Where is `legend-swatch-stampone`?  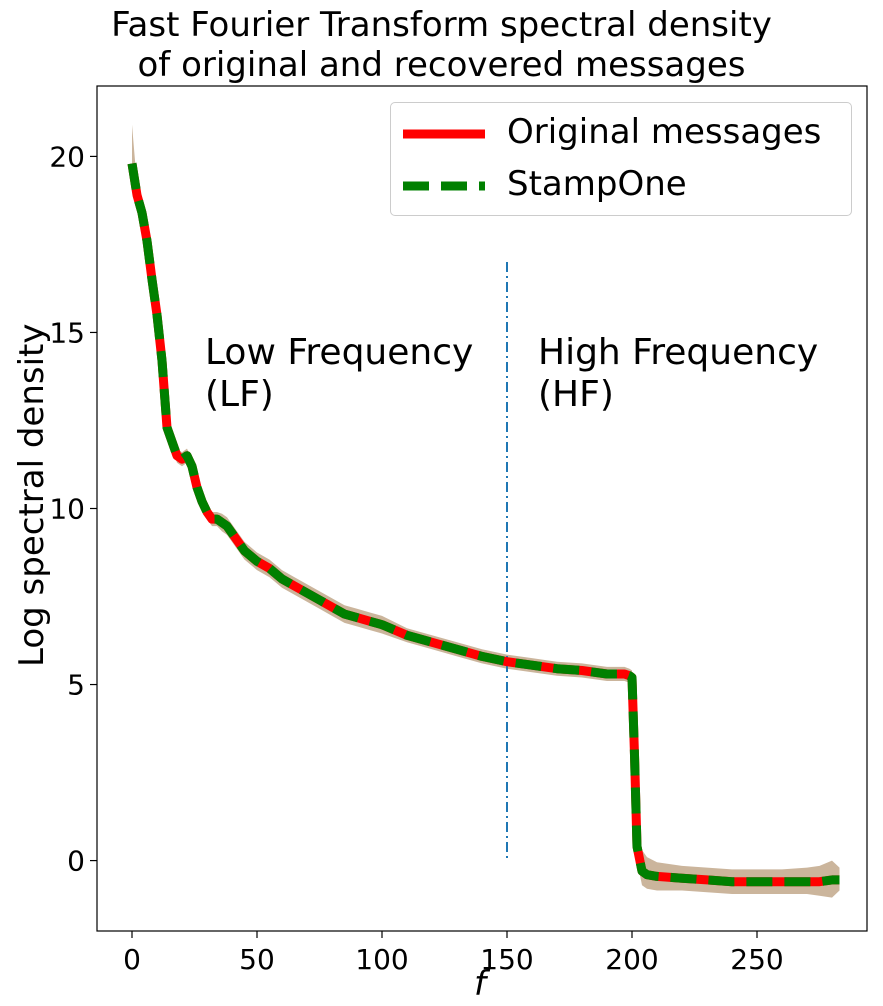 legend-swatch-stampone is located at coordinates (444, 186).